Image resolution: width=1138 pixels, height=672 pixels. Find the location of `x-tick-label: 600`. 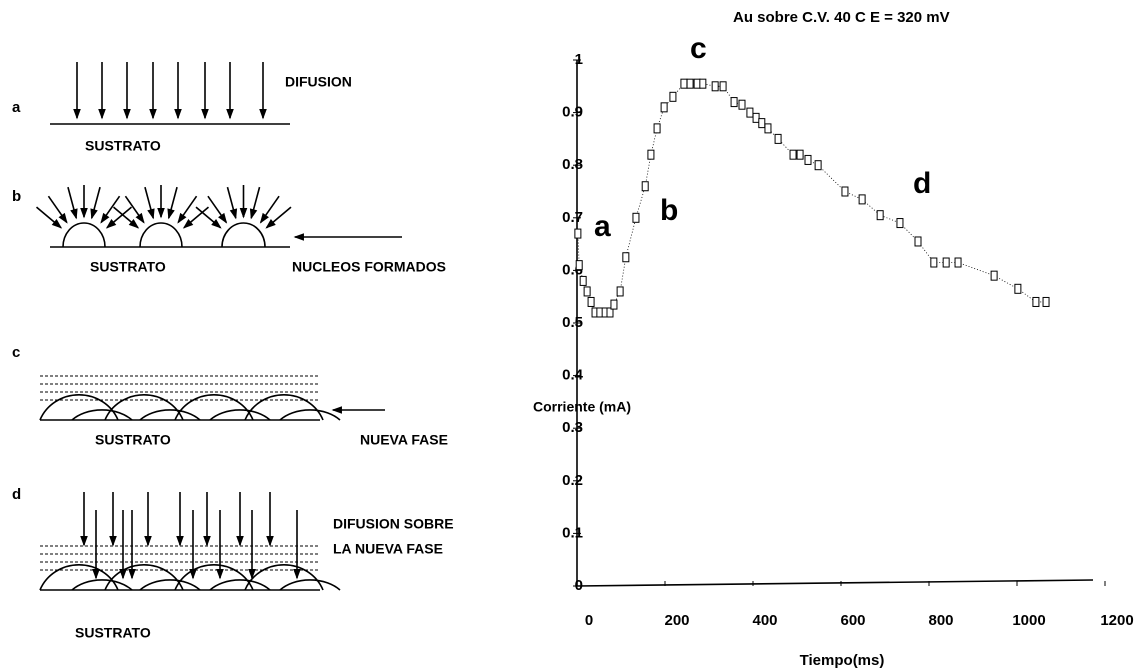

x-tick-label: 600 is located at coordinates (852, 620).